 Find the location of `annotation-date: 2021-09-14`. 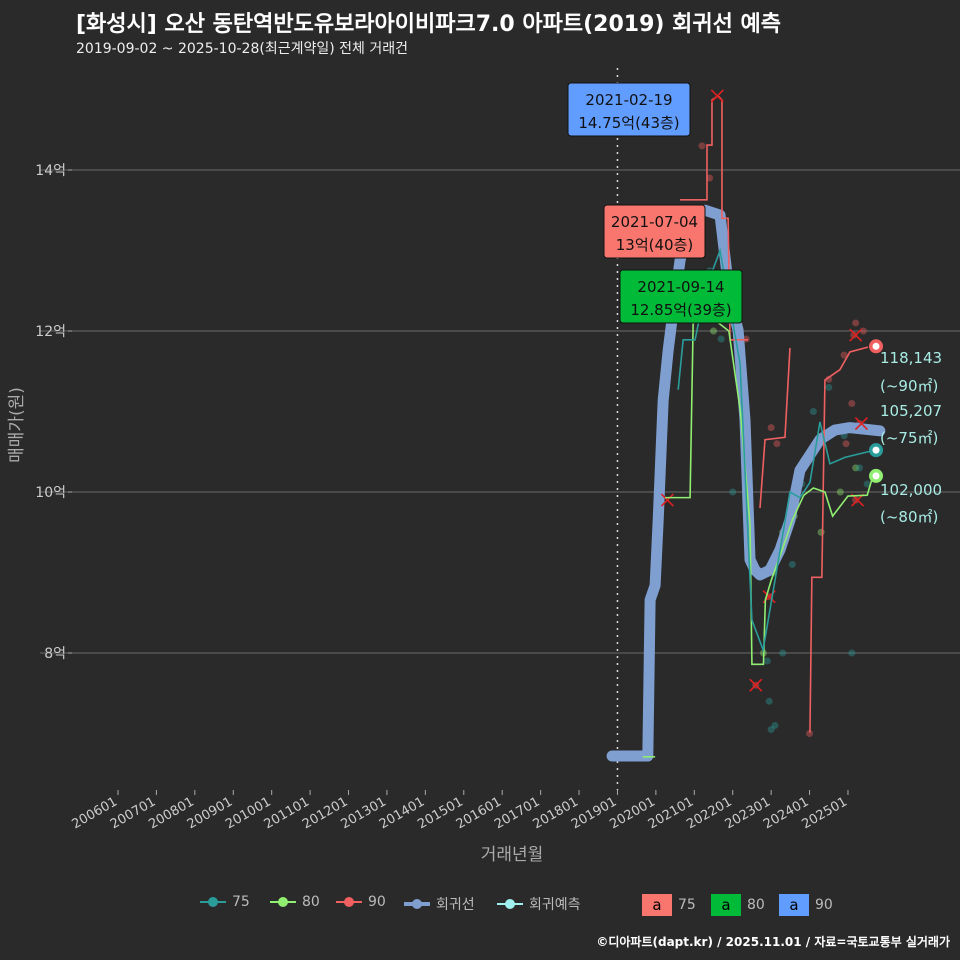

annotation-date: 2021-09-14 is located at coordinates (680, 287).